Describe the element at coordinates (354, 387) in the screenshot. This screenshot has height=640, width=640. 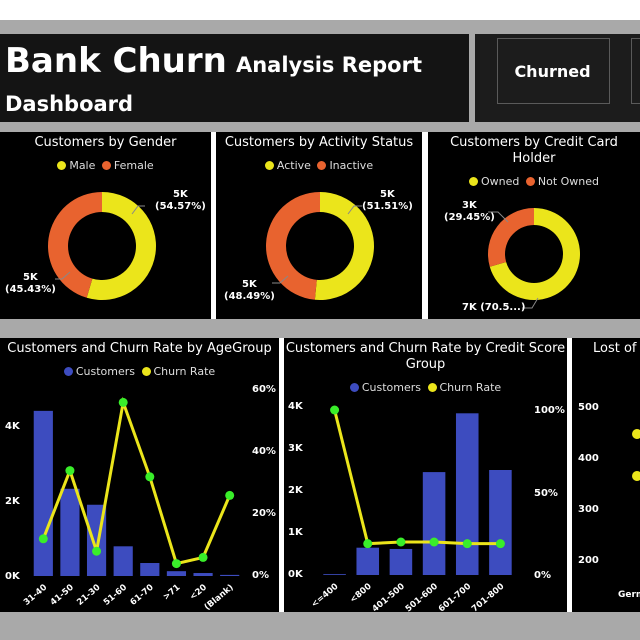
I see `legend-dot-customers` at that location.